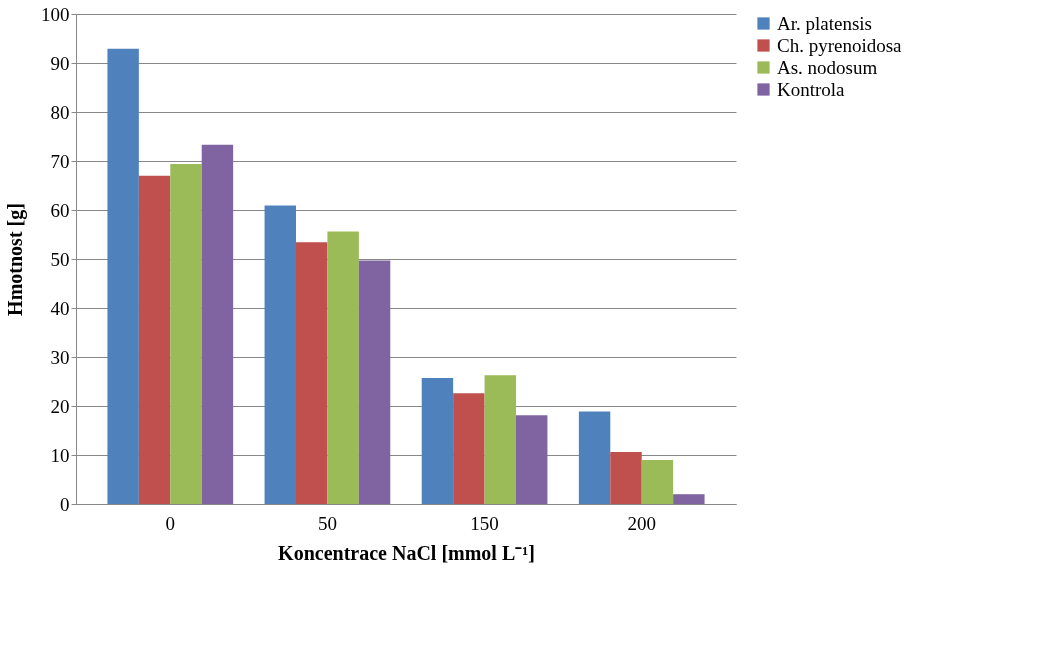  I want to click on y-tick-label: 10, so click(60, 455).